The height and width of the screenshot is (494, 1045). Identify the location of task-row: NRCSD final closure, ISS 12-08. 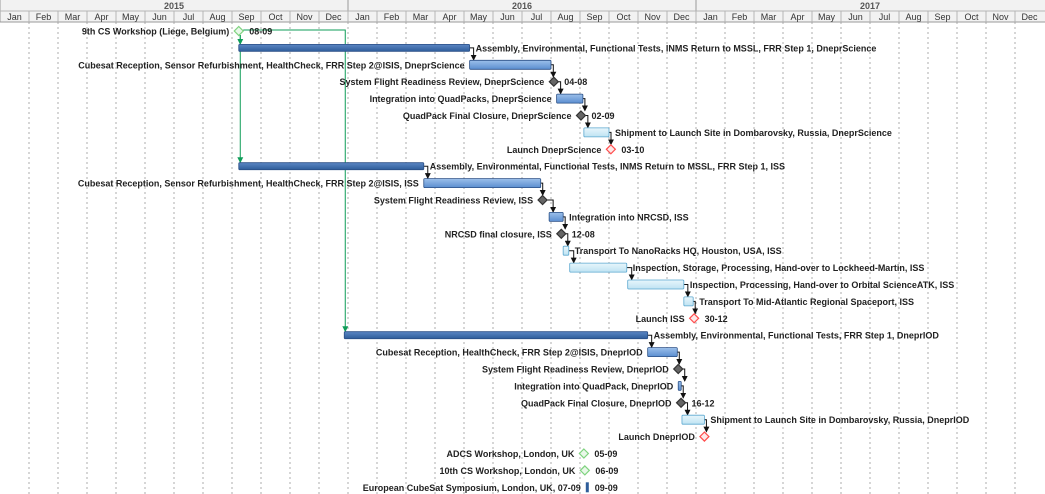
(520, 234).